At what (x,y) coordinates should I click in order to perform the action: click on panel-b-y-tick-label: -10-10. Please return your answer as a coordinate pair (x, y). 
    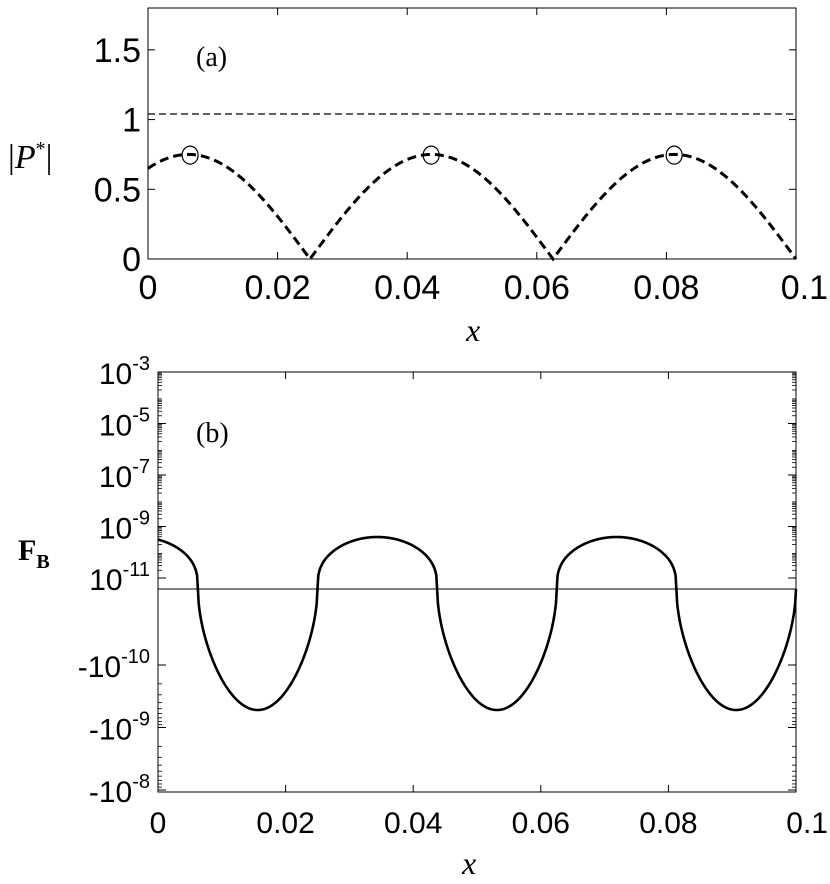
    Looking at the image, I should click on (114, 665).